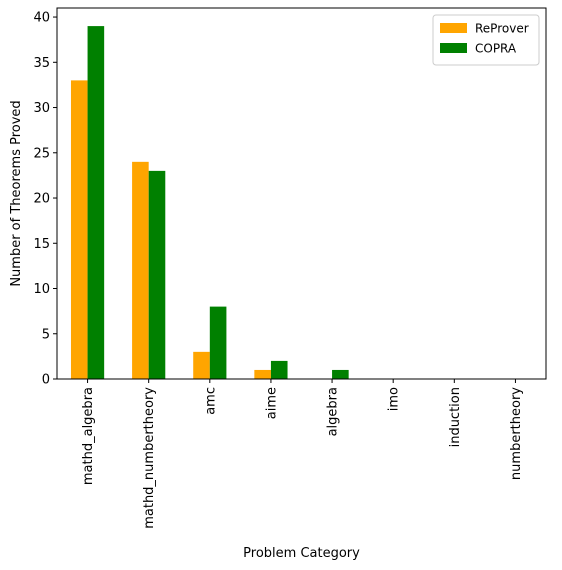 Image resolution: width=562 pixels, height=570 pixels. What do you see at coordinates (41, 244) in the screenshot?
I see `y-tick-label: 15` at bounding box center [41, 244].